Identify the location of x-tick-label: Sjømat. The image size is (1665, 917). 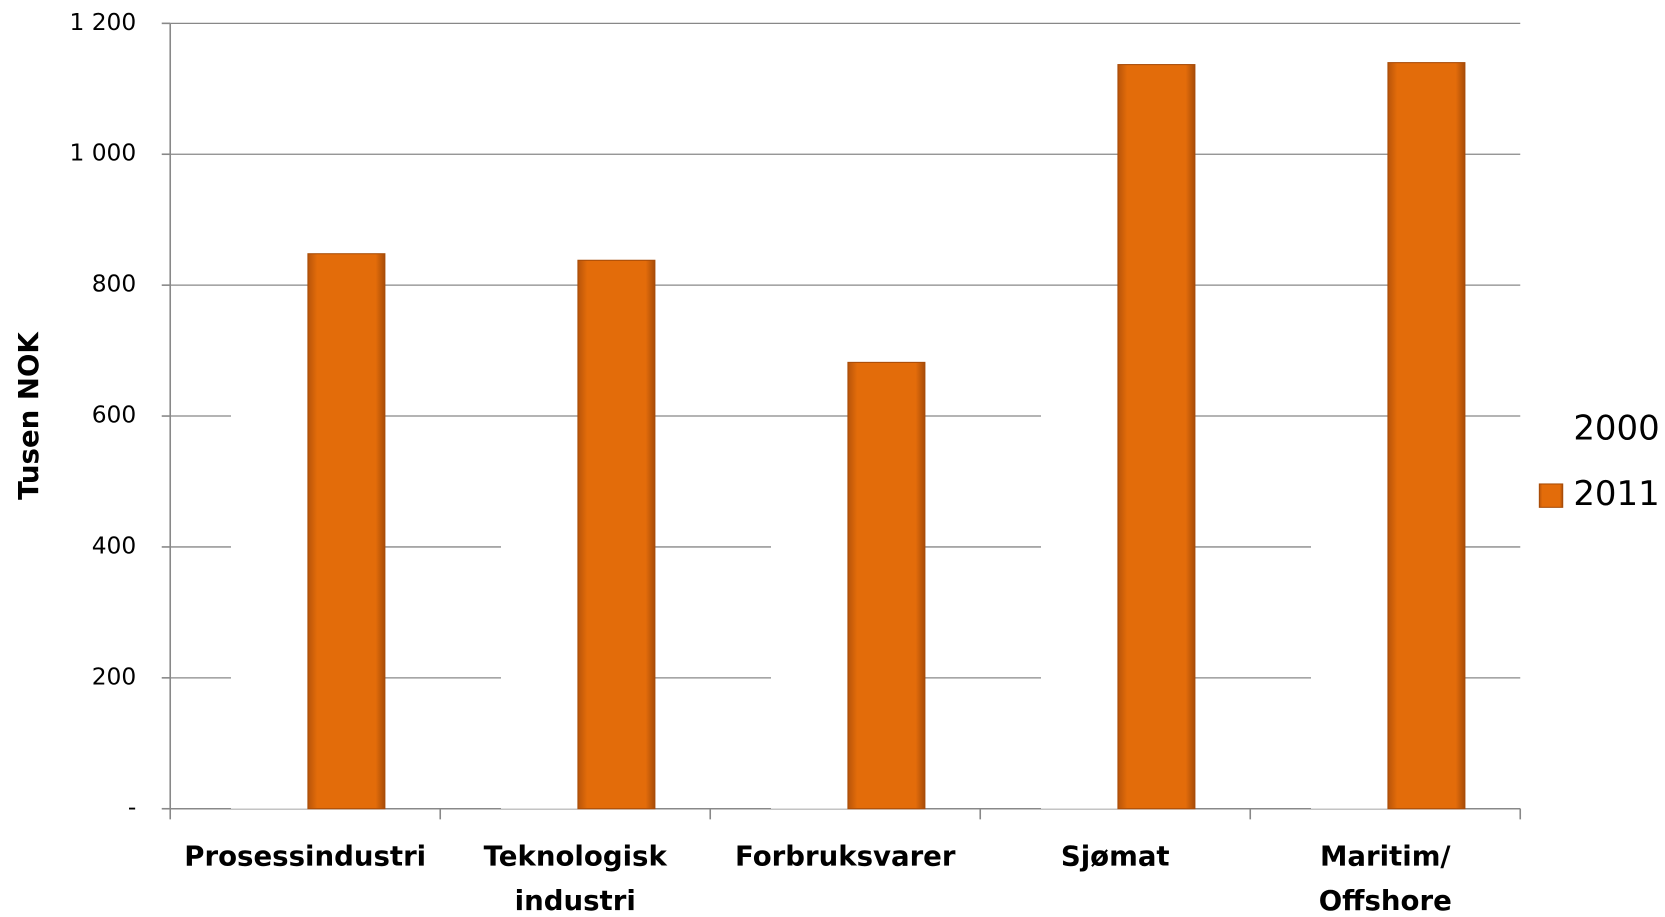
(1115, 856).